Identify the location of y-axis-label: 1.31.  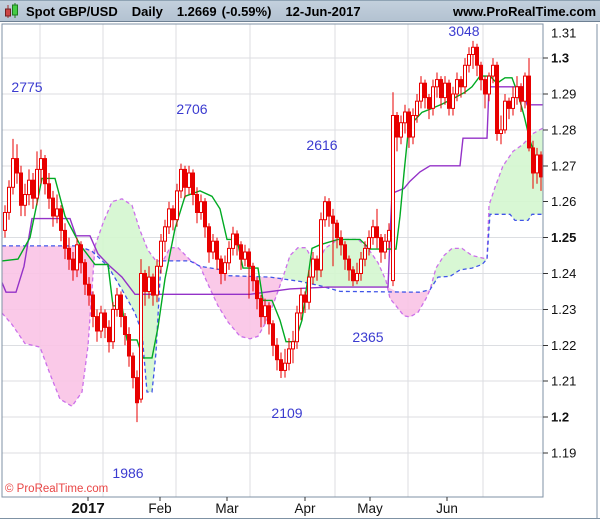
(563, 33).